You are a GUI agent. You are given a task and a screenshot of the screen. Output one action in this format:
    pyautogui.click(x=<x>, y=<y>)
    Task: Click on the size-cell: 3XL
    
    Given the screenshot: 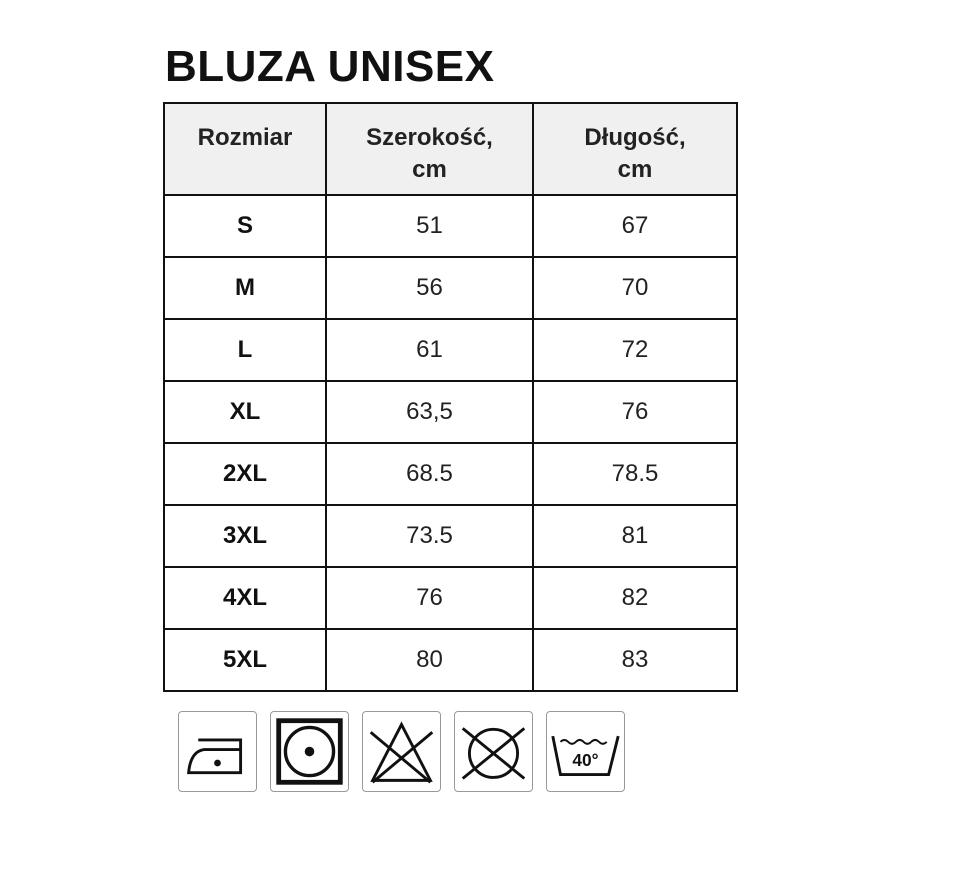 What is the action you would take?
    pyautogui.click(x=245, y=536)
    